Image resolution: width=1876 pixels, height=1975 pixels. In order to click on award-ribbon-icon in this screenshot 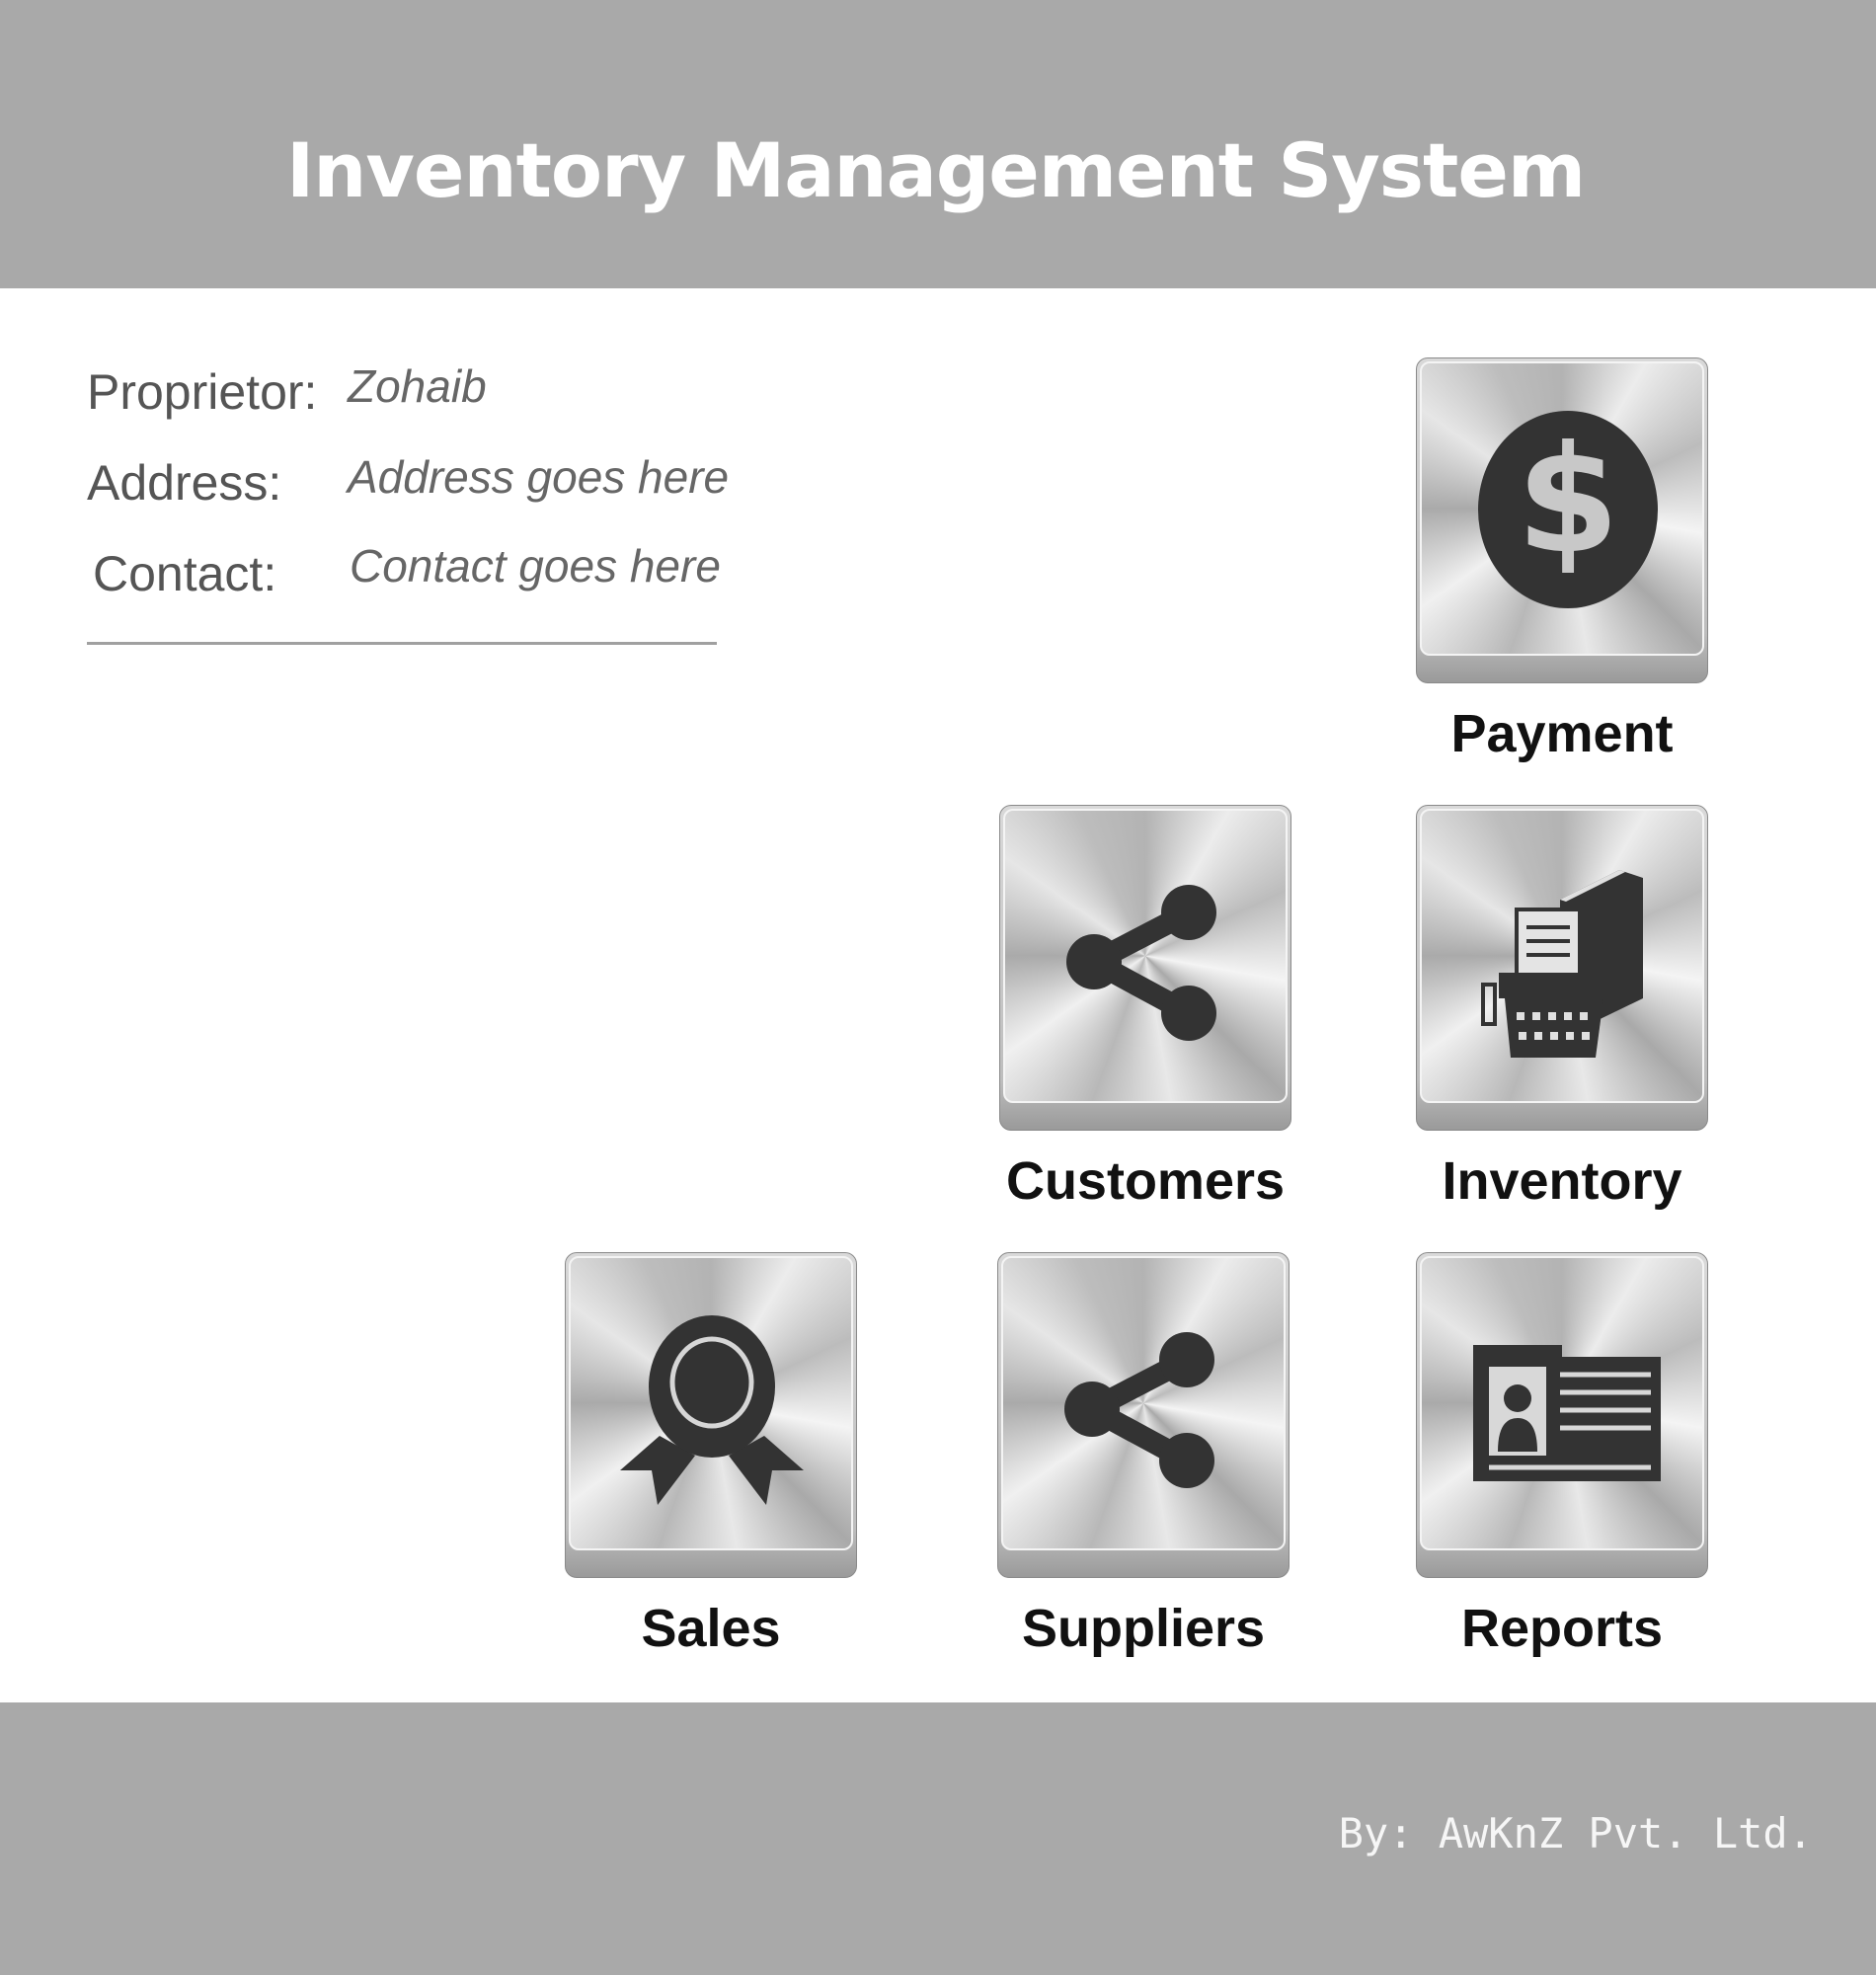, I will do `click(712, 1410)`.